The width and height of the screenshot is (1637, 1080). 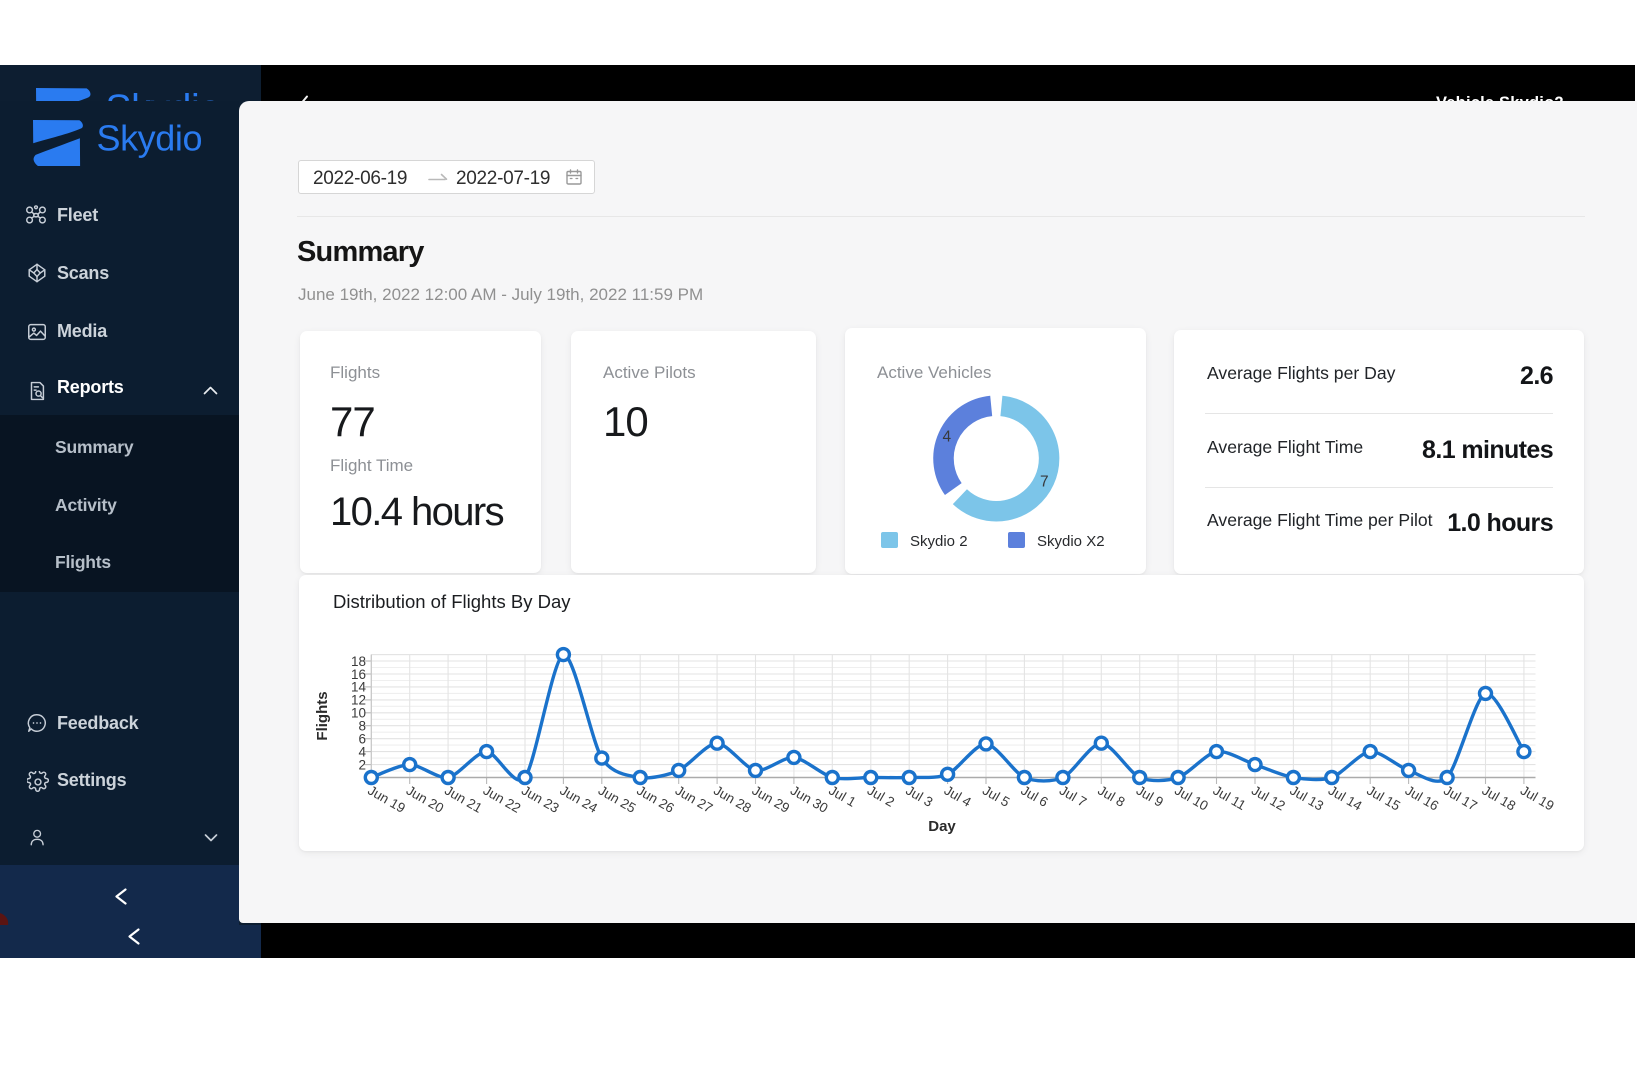 I want to click on svg-text: Jul 8, so click(x=1111, y=796).